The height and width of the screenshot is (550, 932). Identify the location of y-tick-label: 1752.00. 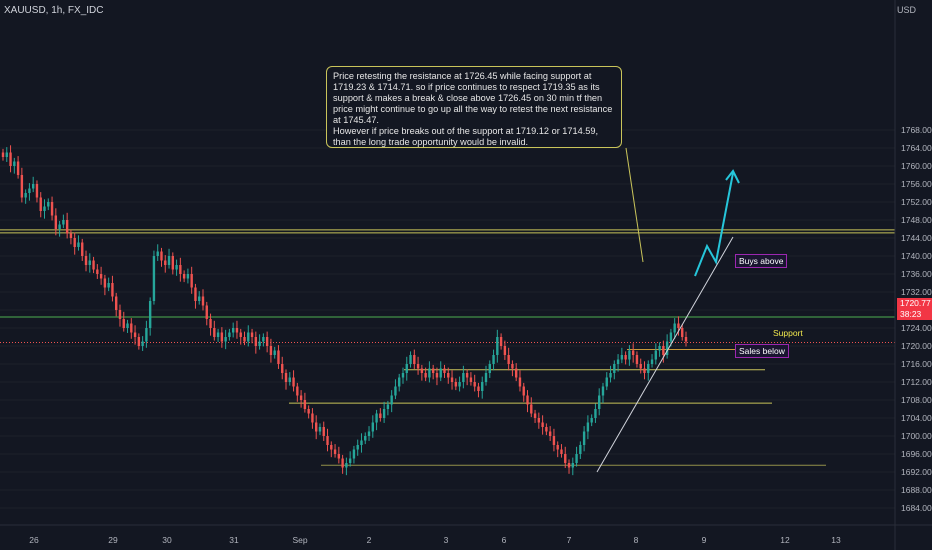
(916, 202).